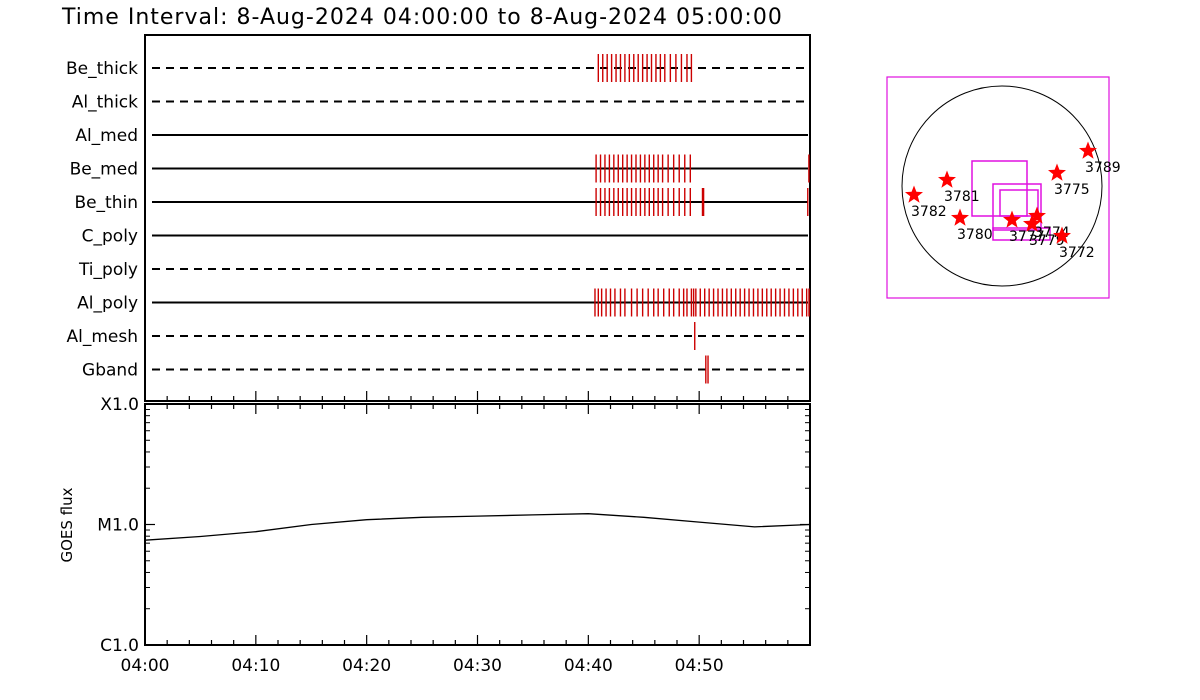 The width and height of the screenshot is (1200, 700). What do you see at coordinates (255, 666) in the screenshot?
I see `goes-xtick-label: 04:10` at bounding box center [255, 666].